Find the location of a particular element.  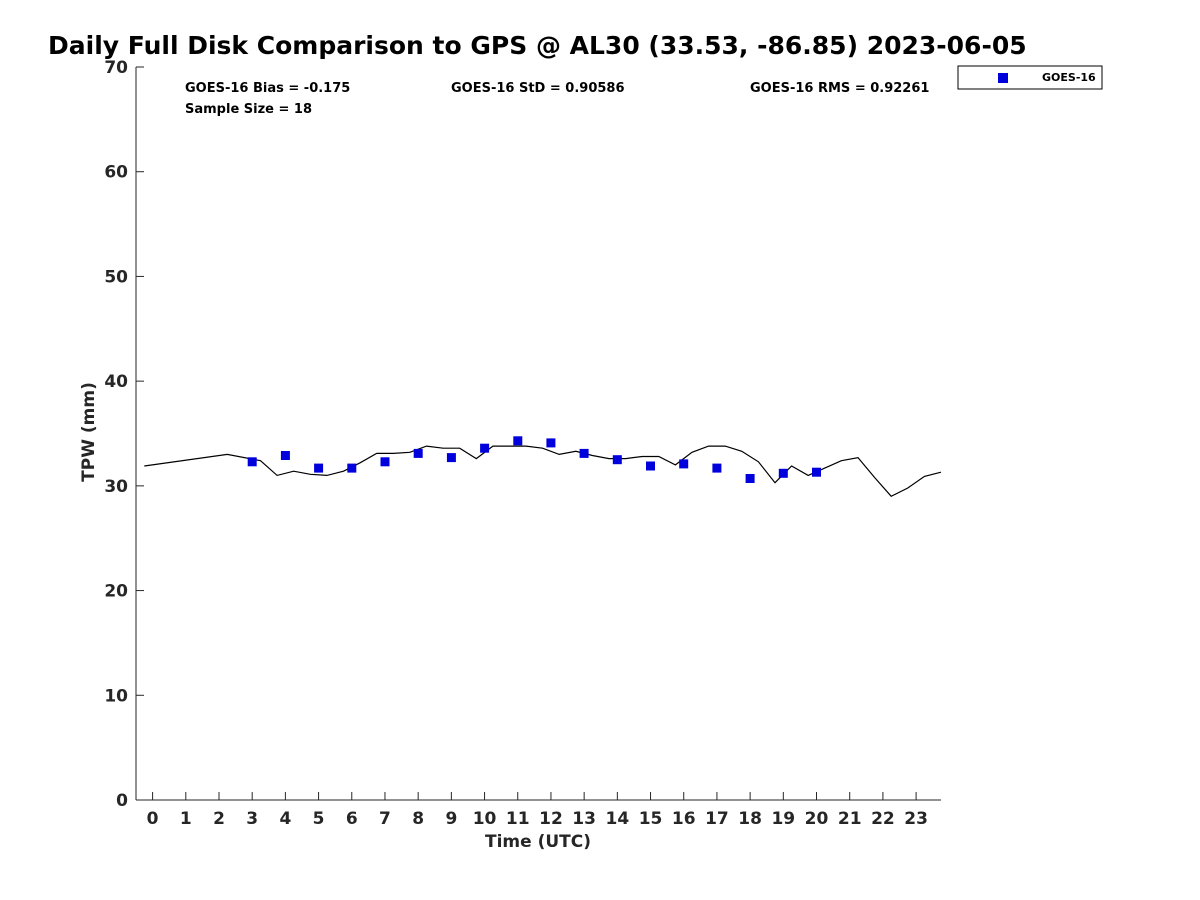

y-axis: 0 10 20 30 40 50 60 70 is located at coordinates (124, 434).